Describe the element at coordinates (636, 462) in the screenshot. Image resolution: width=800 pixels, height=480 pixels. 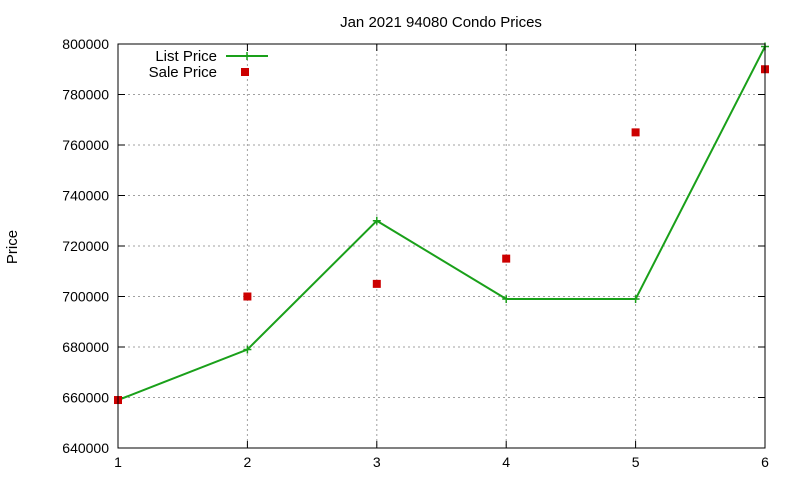
I see `x-tick-label: 5` at that location.